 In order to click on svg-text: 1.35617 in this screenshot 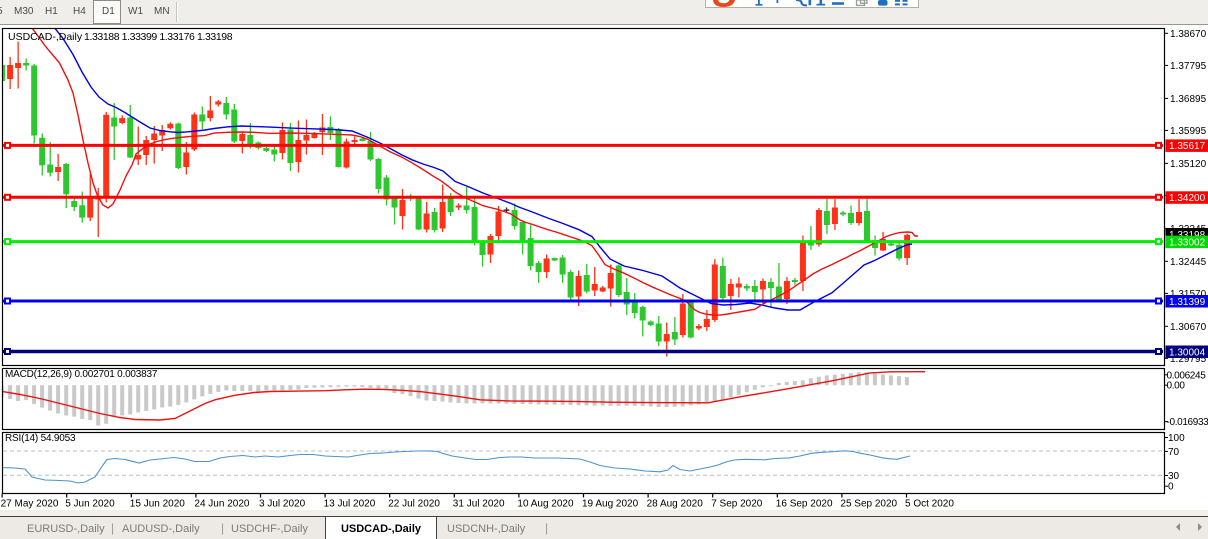, I will do `click(1187, 146)`.